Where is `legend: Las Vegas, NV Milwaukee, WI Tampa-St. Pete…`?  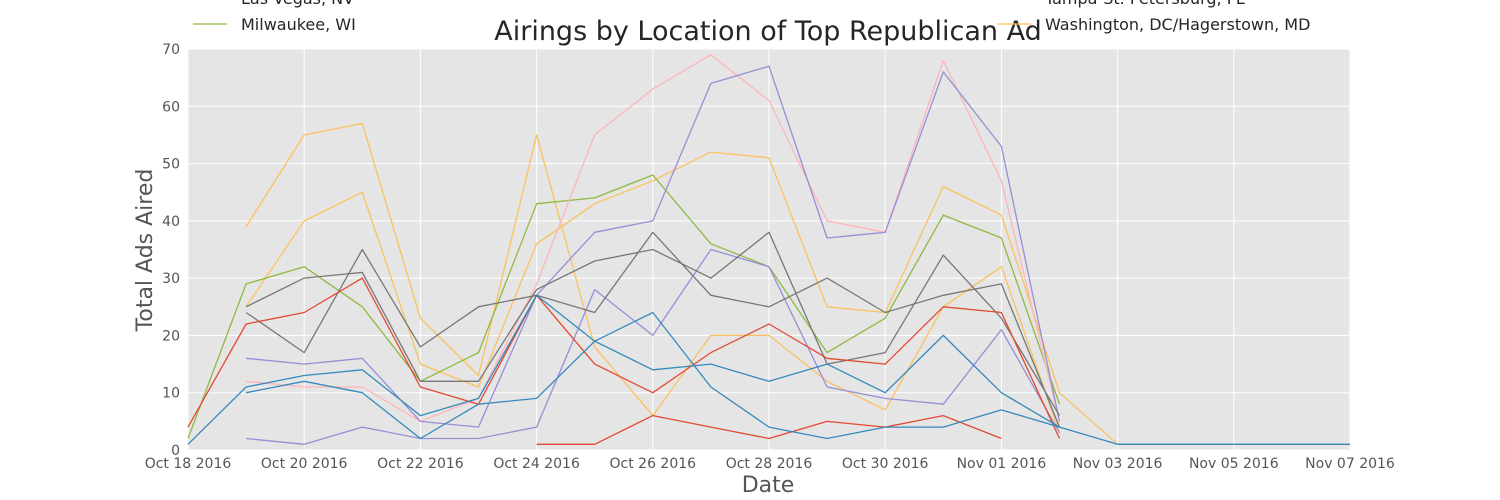
legend: Las Vegas, NV Milwaukee, WI Tampa-St. Pete… is located at coordinates (751, 17).